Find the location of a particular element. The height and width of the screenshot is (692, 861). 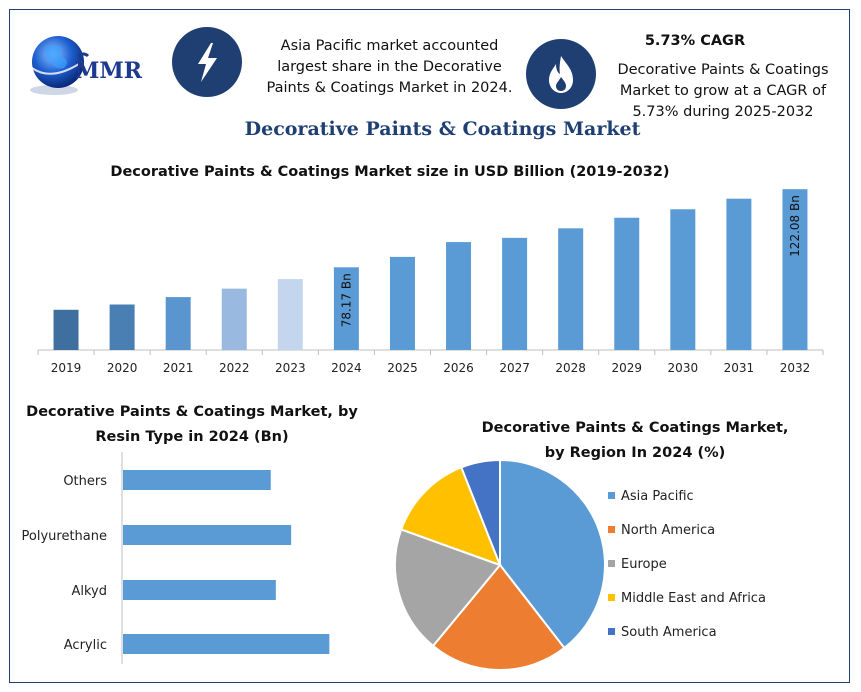

bar-2022 is located at coordinates (234, 319).